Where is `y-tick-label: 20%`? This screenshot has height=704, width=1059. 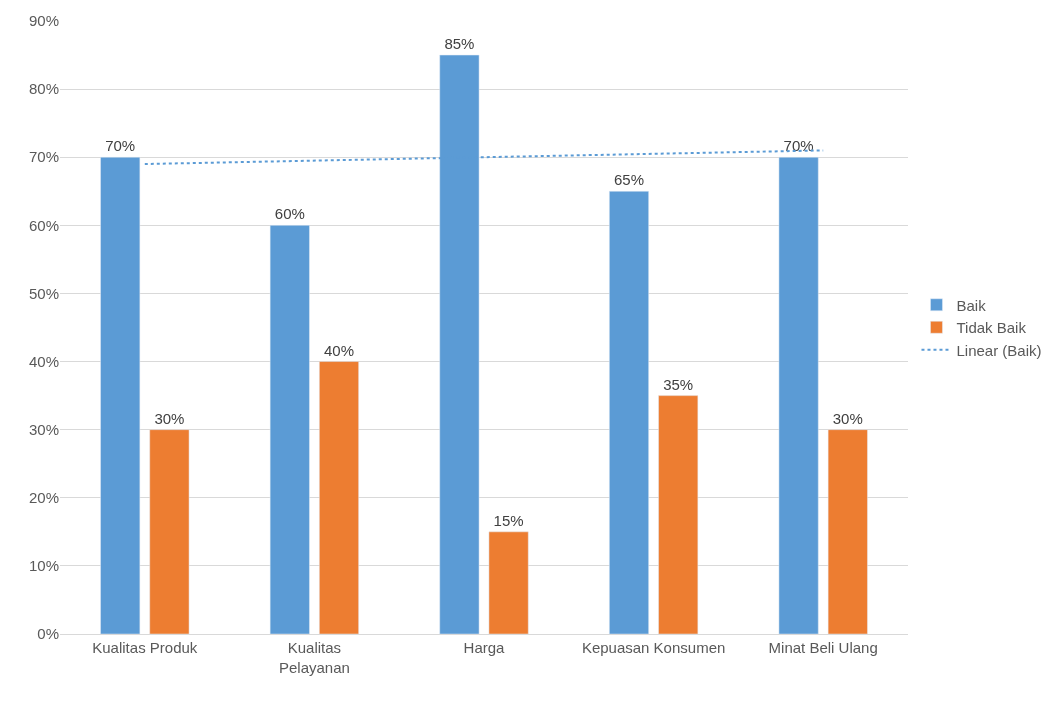 y-tick-label: 20% is located at coordinates (43, 498).